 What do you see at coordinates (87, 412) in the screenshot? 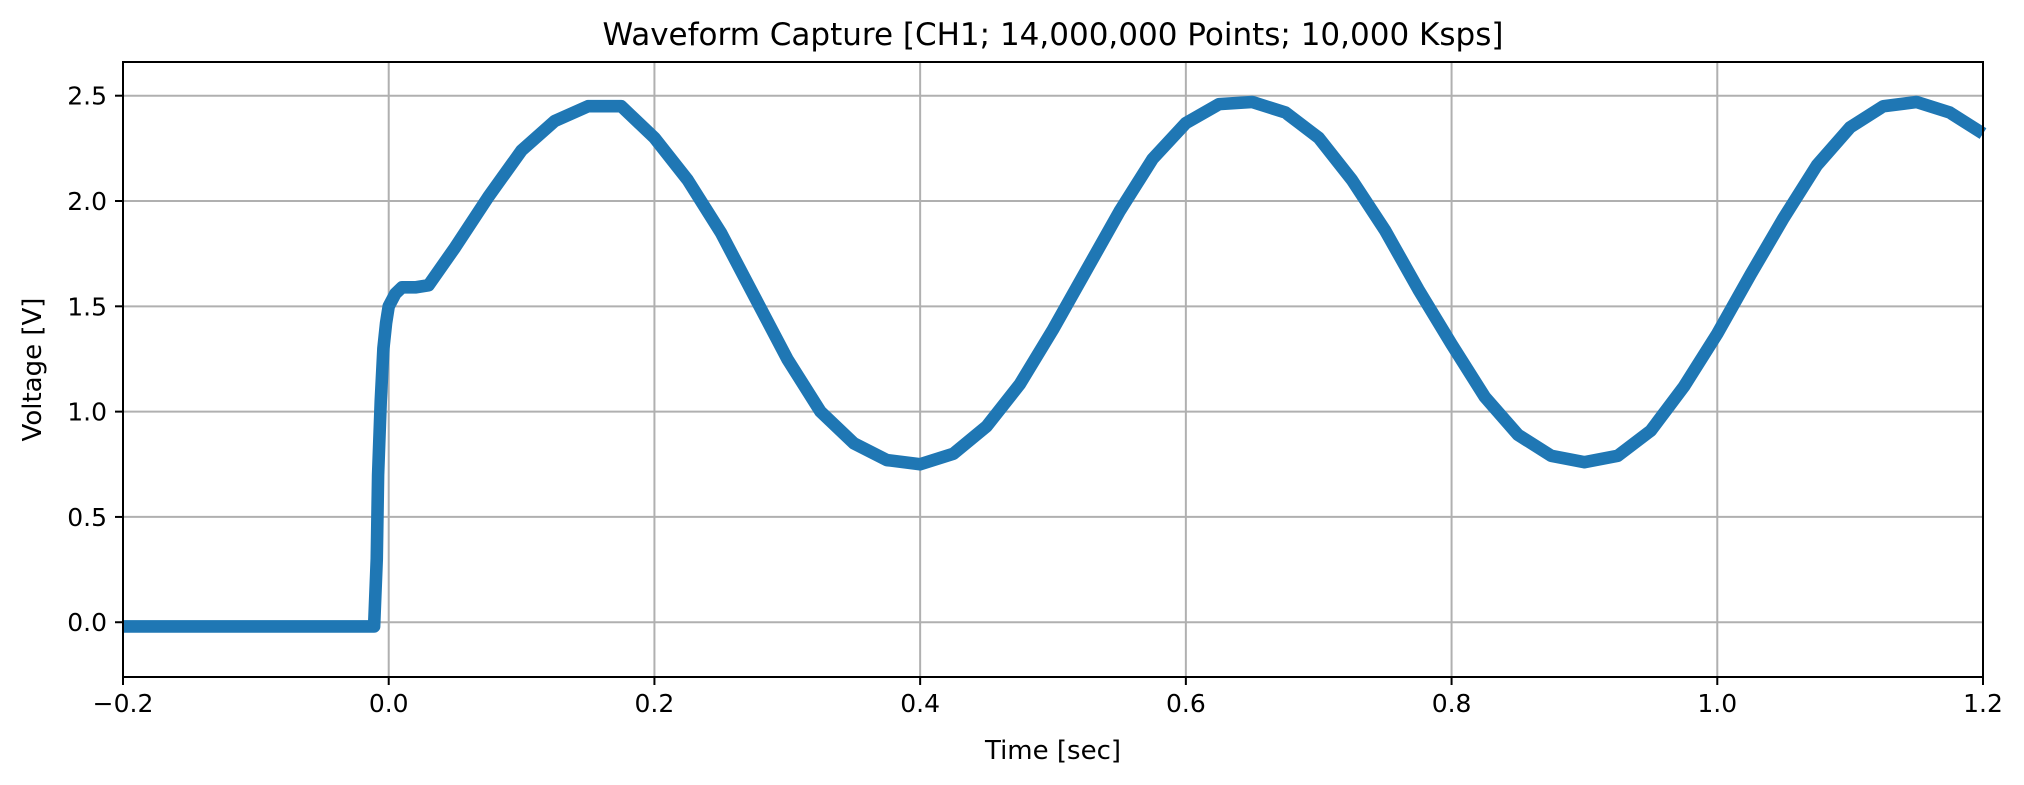
I see `y-tick-label: 1.0` at bounding box center [87, 412].